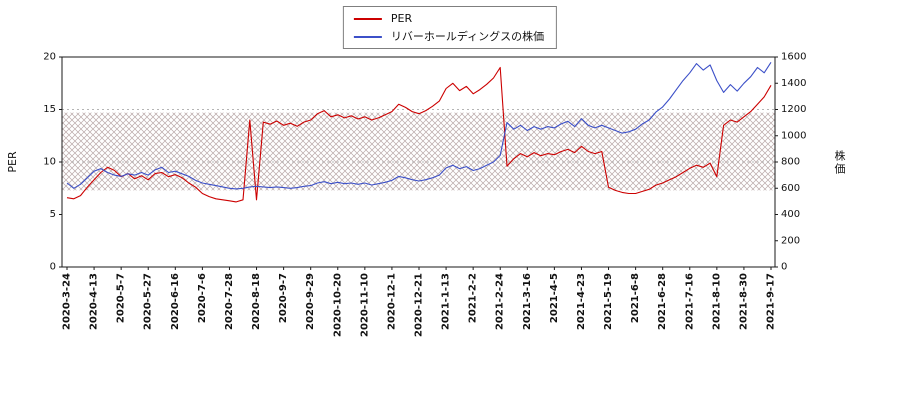 The image size is (900, 400). I want to click on y-right-tick-label: 1400, so click(793, 83).